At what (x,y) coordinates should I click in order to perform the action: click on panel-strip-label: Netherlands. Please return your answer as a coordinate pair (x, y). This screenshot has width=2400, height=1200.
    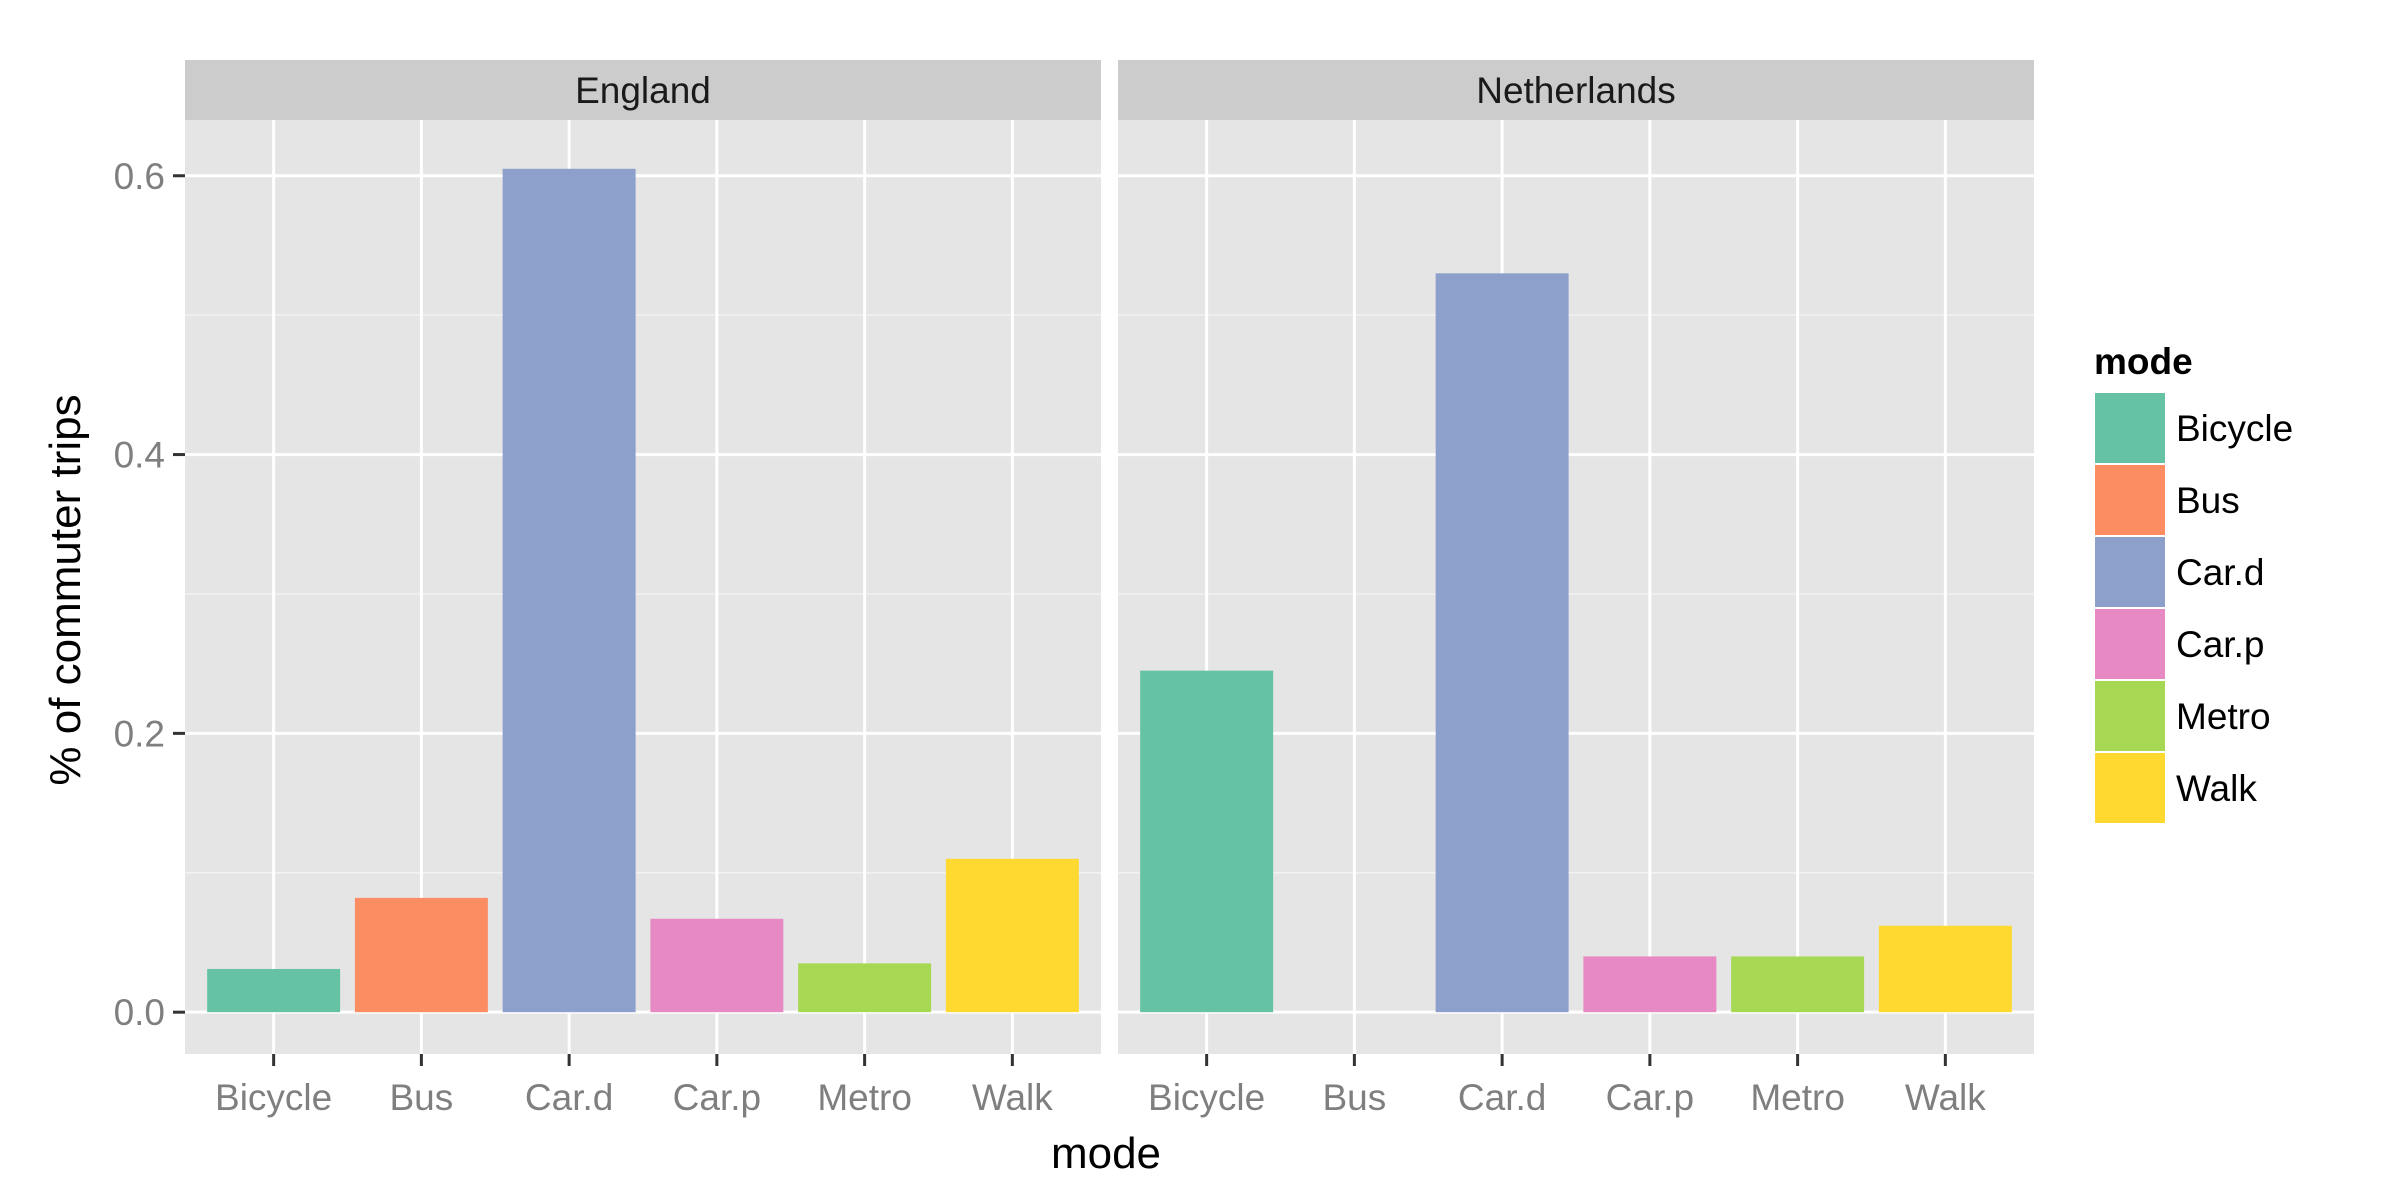
    Looking at the image, I should click on (1576, 90).